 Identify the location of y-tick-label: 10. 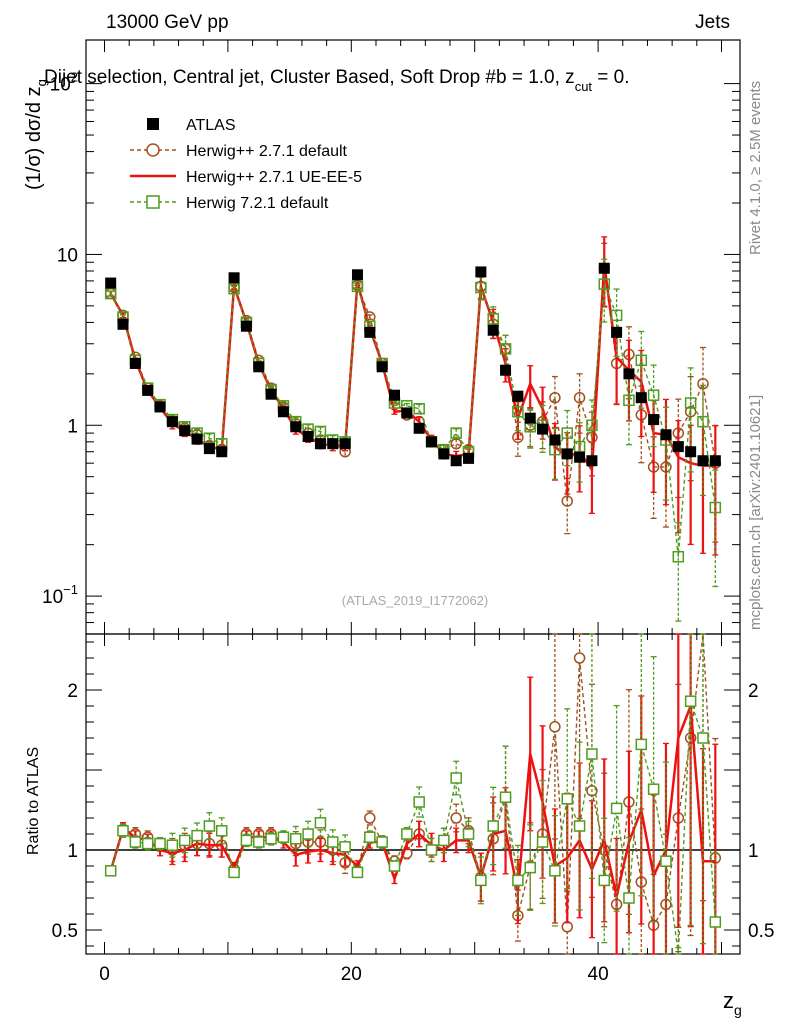
(67, 255).